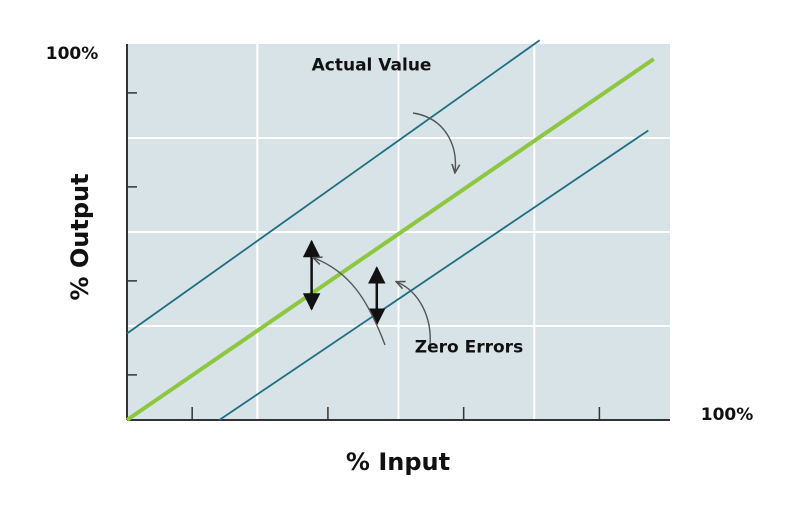 This screenshot has height=505, width=800. Describe the element at coordinates (372, 65) in the screenshot. I see `annotation-actual-value: Actual Value` at that location.